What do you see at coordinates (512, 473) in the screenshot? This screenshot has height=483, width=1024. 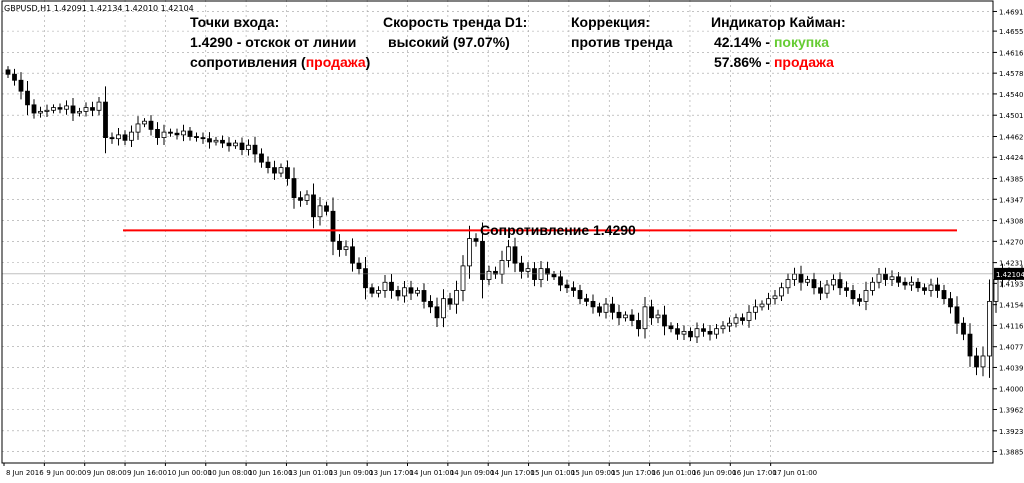 I see `x-tick-label: 14 Jun 17:00` at bounding box center [512, 473].